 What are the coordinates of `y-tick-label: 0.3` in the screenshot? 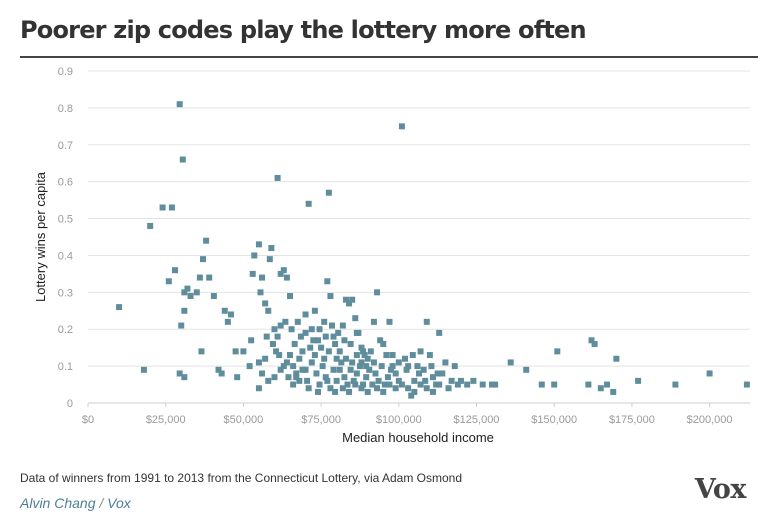 It's located at (65, 293).